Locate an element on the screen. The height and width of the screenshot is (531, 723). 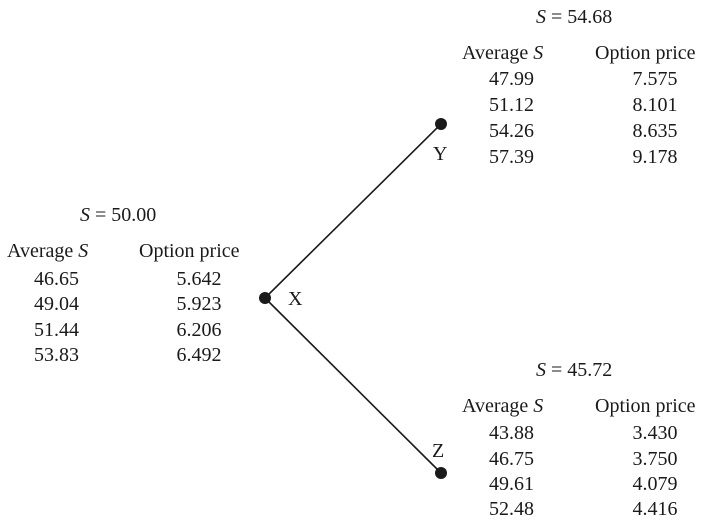
node-x-average-cell: 49.04 is located at coordinates (56, 304).